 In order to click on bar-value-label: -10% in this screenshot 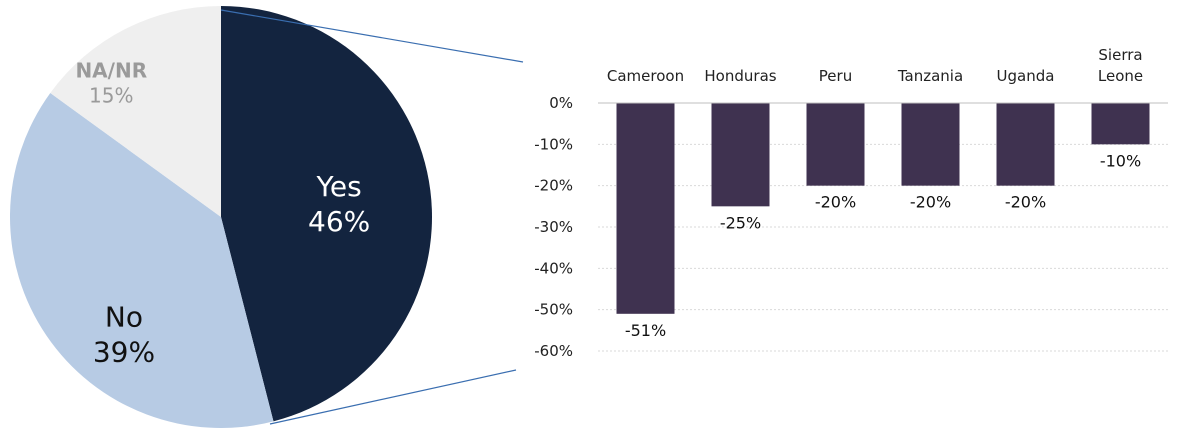, I will do `click(1120, 160)`.